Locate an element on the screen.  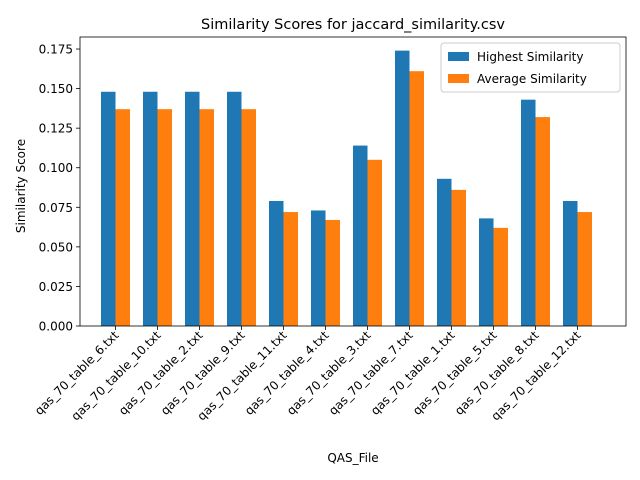
y-tick-label: 0.000 is located at coordinates (56, 327).